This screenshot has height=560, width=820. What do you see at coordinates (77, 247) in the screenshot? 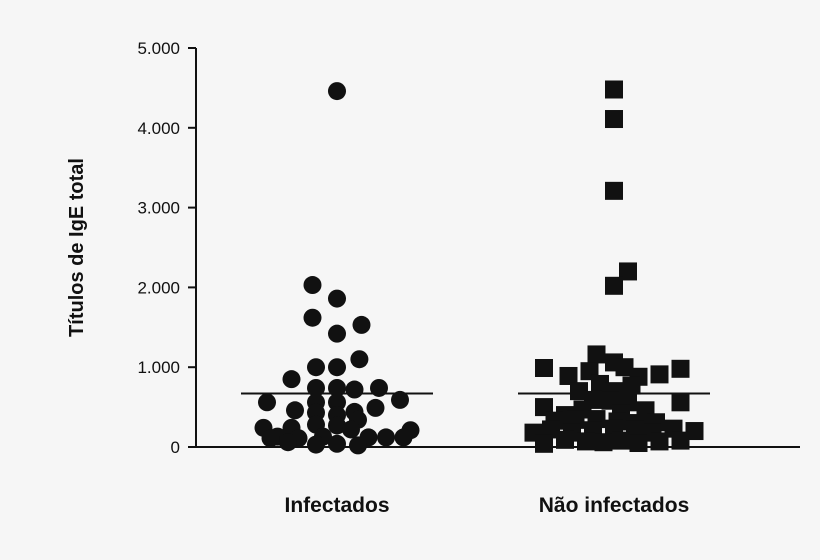
I see `y-axis-title: Títulos de IgE total` at bounding box center [77, 247].